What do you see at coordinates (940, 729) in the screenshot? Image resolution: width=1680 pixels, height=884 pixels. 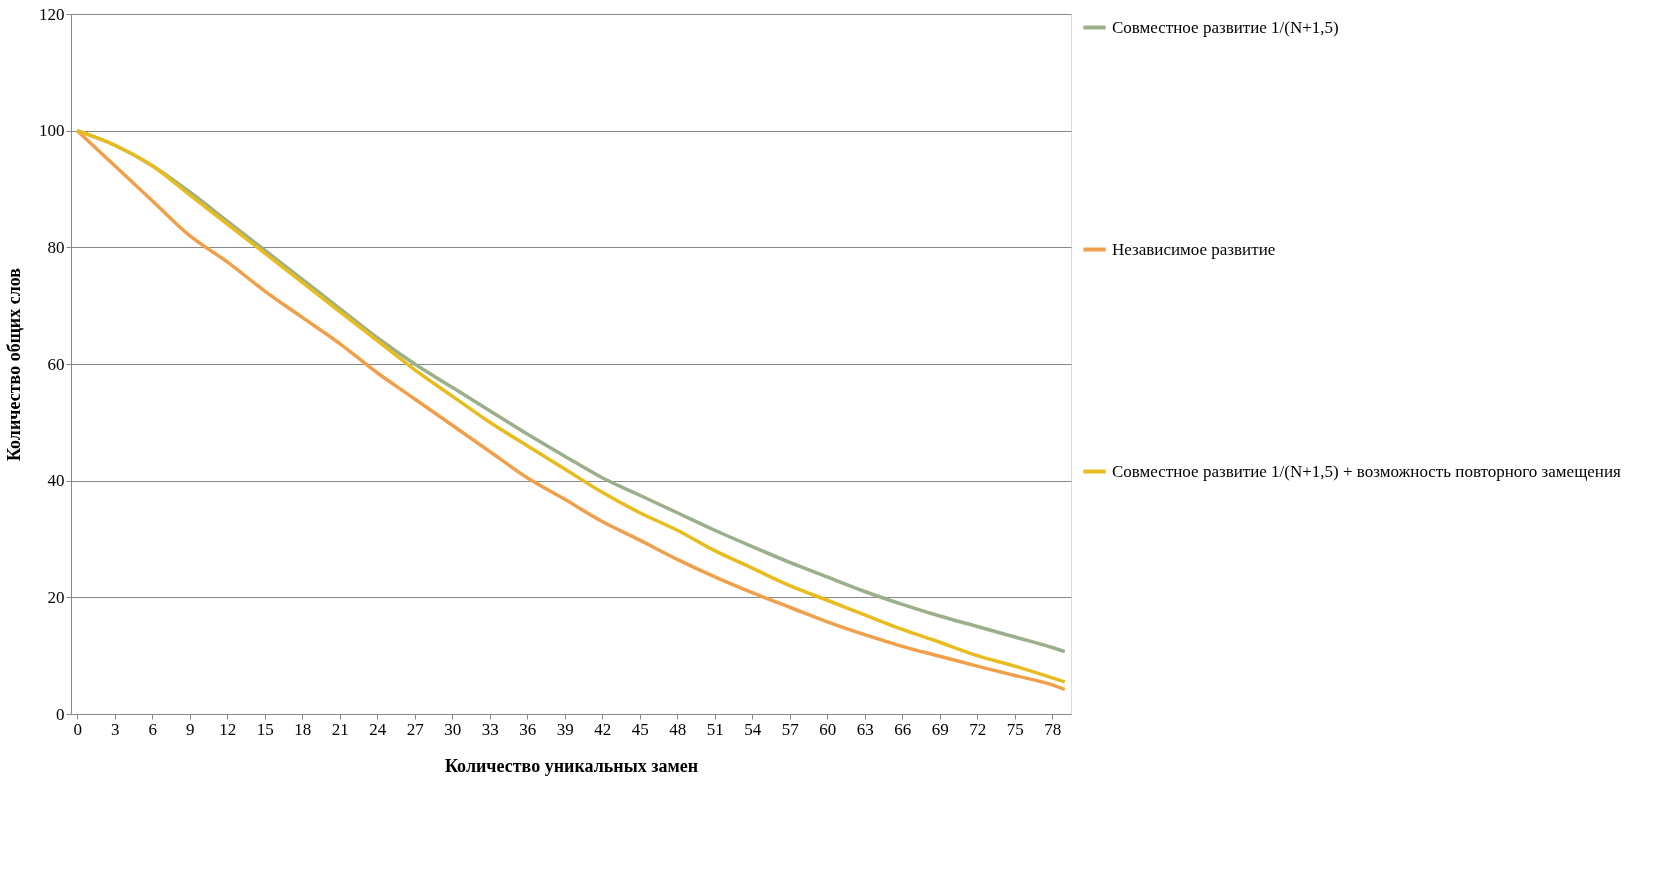 I see `x-tick-label: 69` at bounding box center [940, 729].